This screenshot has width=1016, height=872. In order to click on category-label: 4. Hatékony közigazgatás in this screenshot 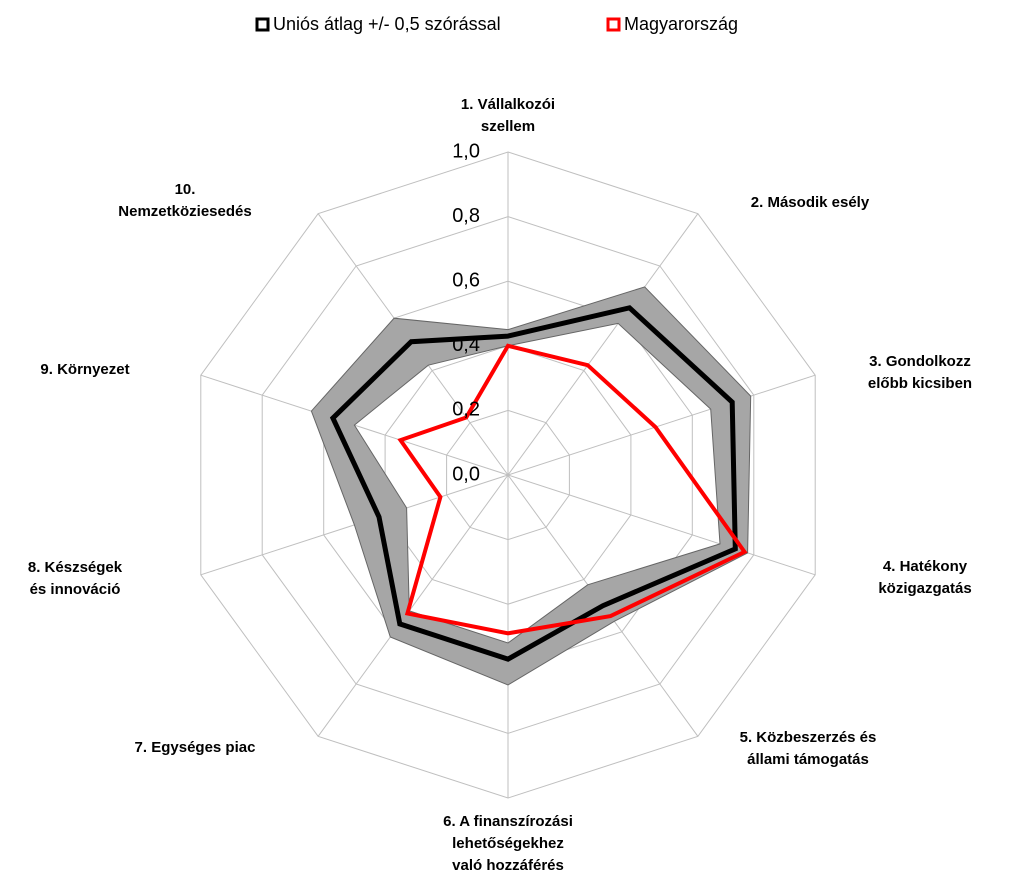, I will do `click(924, 577)`.